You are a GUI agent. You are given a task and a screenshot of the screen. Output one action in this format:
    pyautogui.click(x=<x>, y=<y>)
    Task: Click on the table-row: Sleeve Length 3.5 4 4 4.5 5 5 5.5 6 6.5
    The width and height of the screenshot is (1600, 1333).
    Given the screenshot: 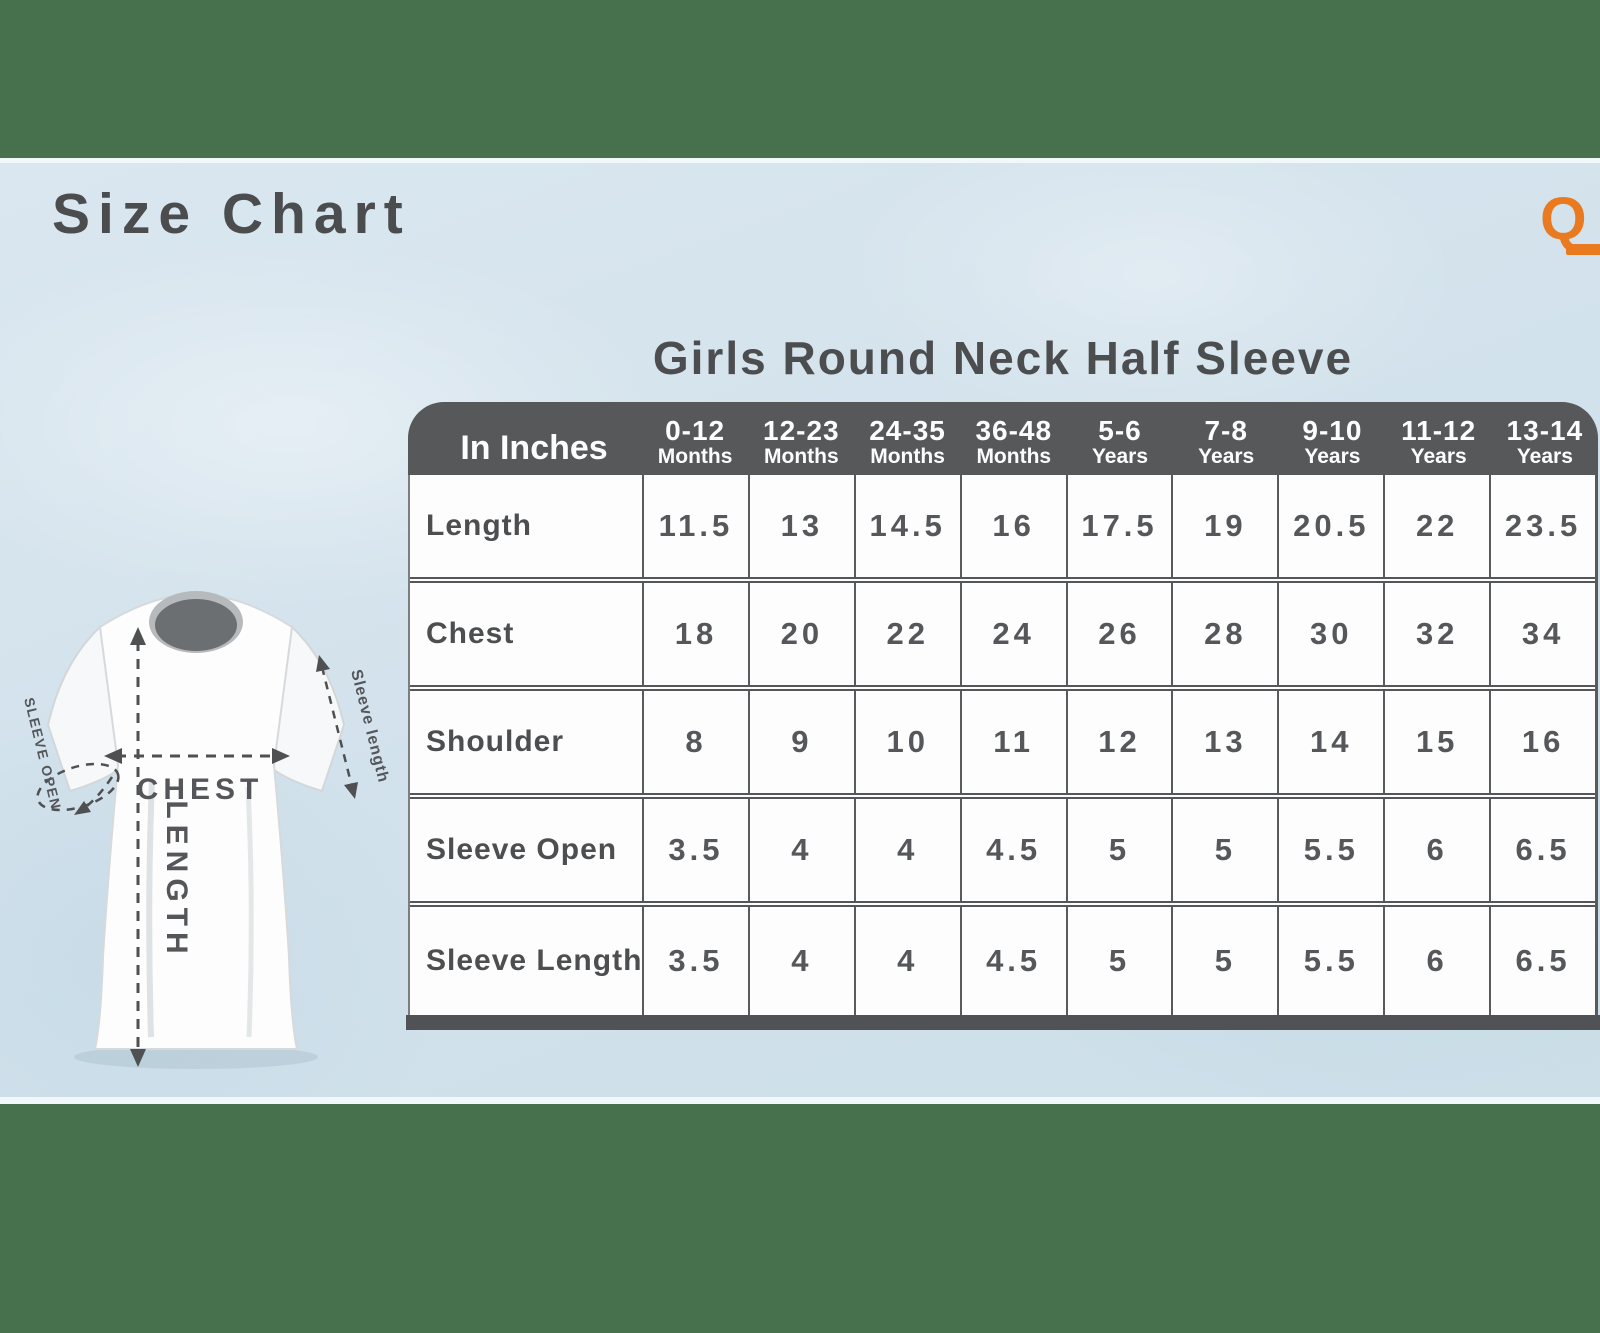 What is the action you would take?
    pyautogui.click(x=1002, y=961)
    